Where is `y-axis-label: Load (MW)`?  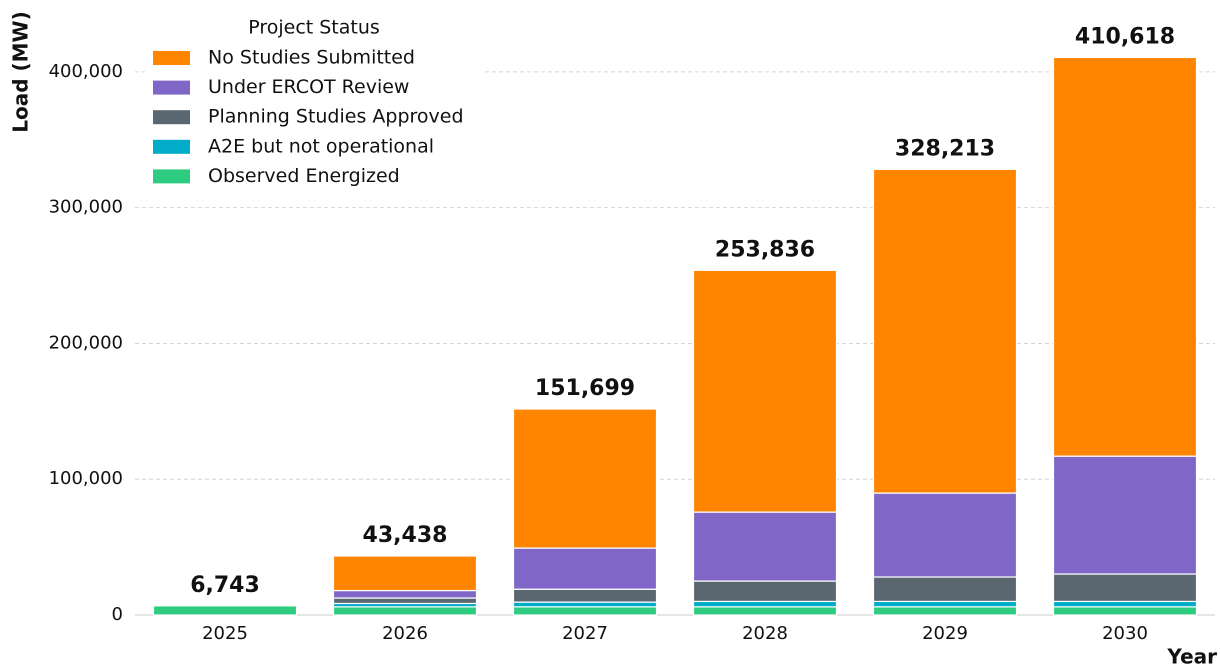
y-axis-label: Load (MW) is located at coordinates (21, 72).